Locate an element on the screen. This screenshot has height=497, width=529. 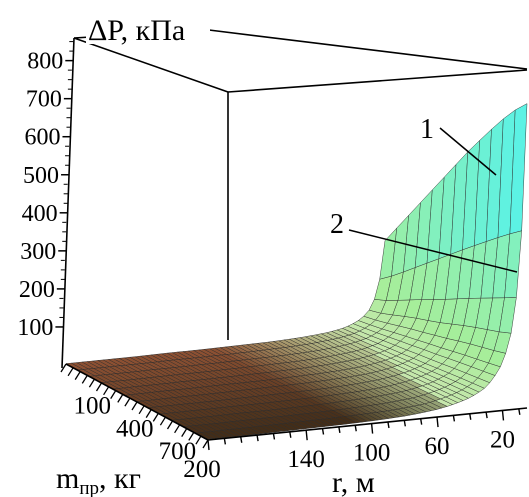
z-label-bg is located at coordinates (148, 27).